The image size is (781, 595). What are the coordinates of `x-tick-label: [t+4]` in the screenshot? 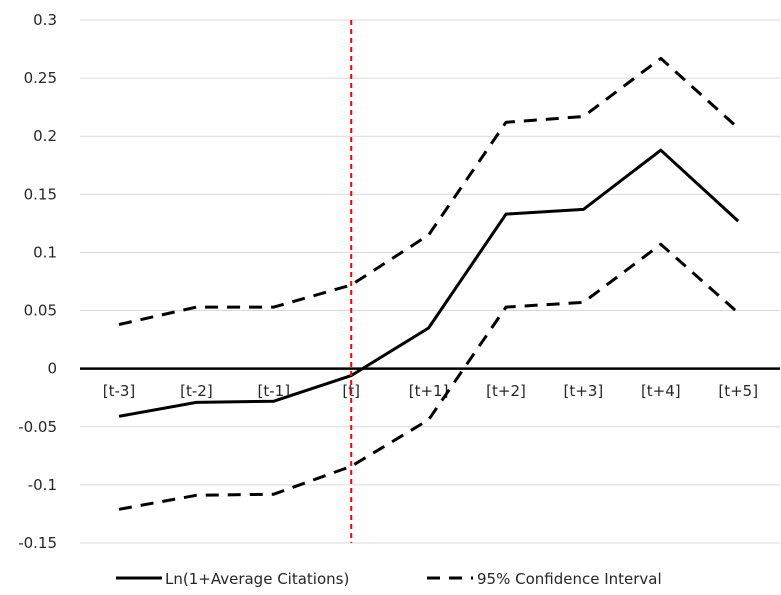 It's located at (661, 391).